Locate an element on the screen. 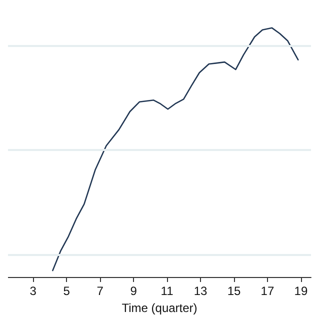 The image size is (320, 320). x-tick-label: 7 is located at coordinates (100, 291).